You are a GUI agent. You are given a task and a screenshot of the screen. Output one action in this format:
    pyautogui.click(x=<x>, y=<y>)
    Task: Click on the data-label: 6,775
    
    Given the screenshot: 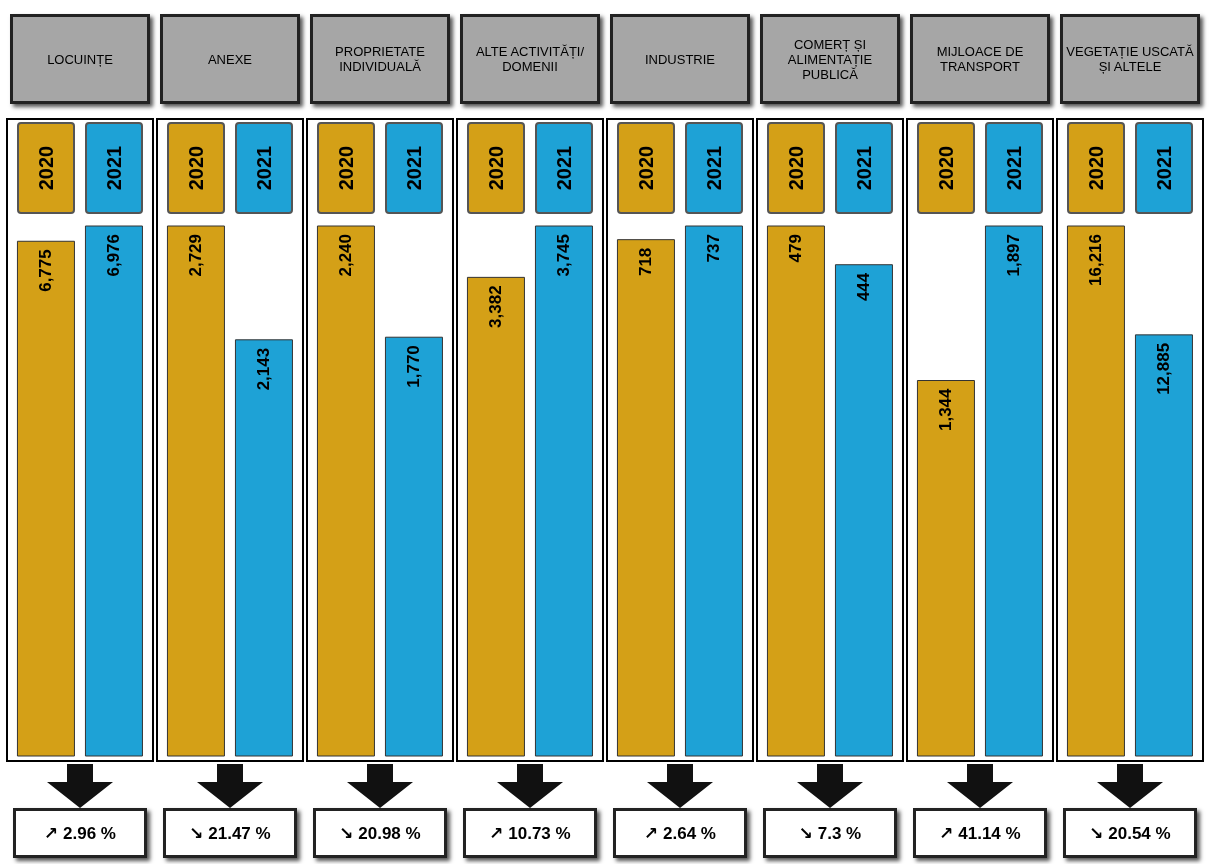 What is the action you would take?
    pyautogui.click(x=46, y=270)
    